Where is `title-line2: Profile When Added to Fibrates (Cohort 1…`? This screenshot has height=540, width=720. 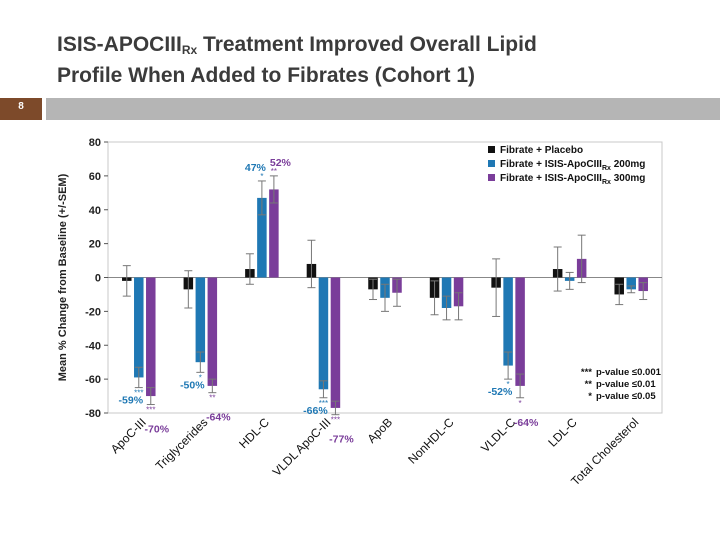 title-line2: Profile When Added to Fibrates (Cohort 1… is located at coordinates (266, 75).